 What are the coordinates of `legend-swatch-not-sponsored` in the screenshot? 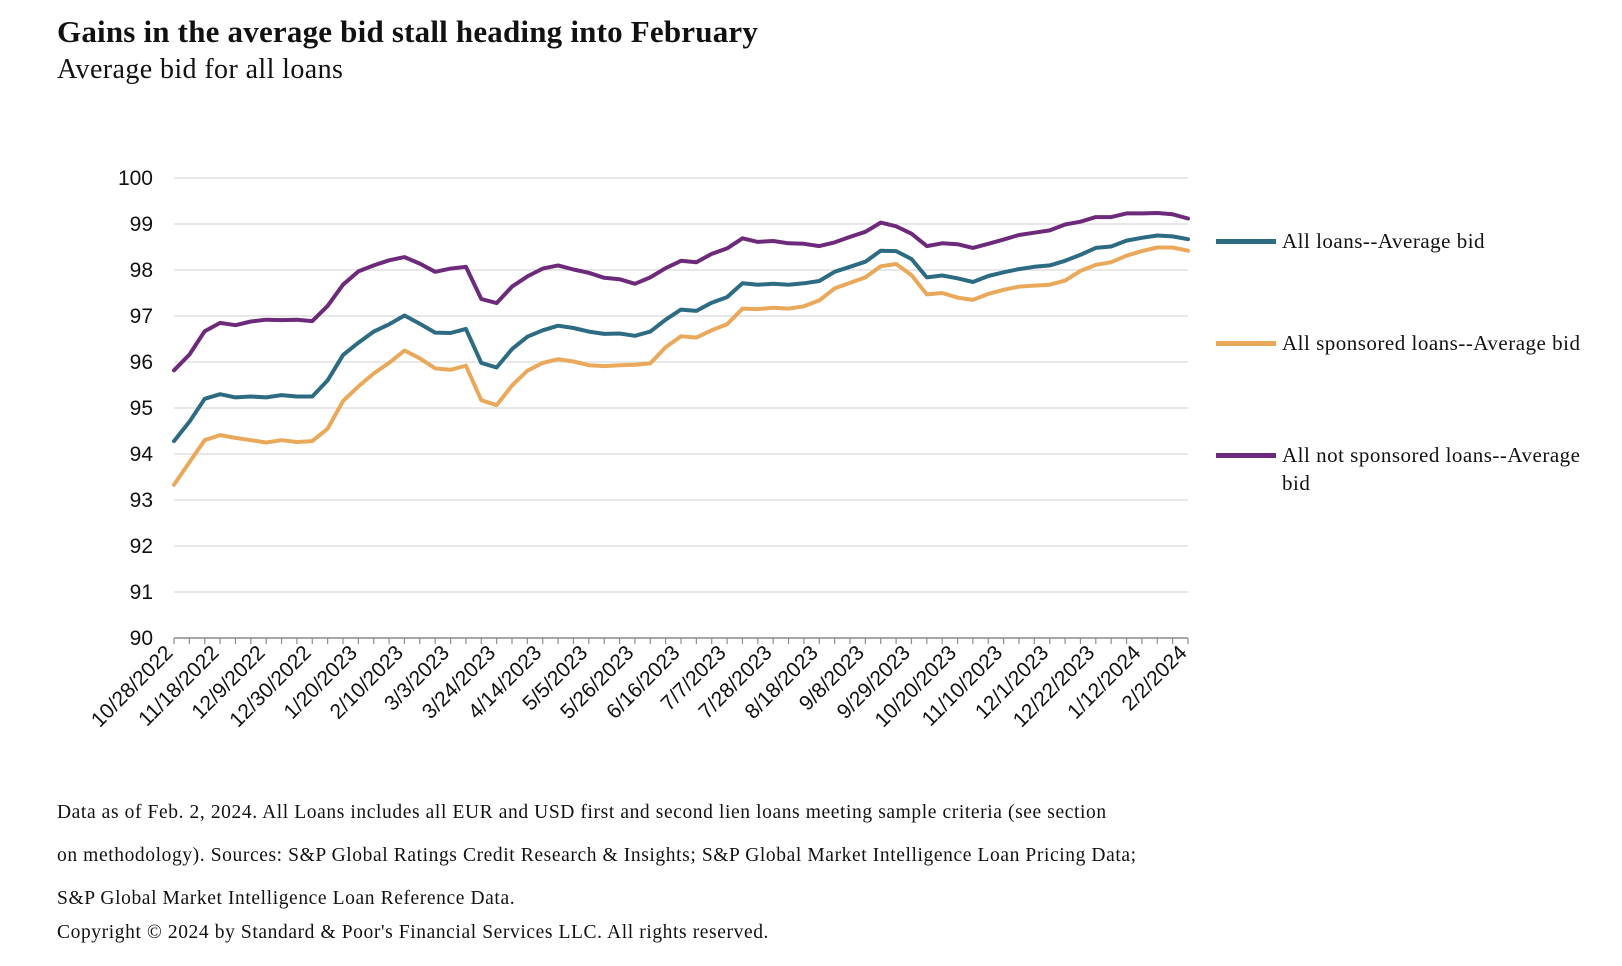 It's located at (1246, 455).